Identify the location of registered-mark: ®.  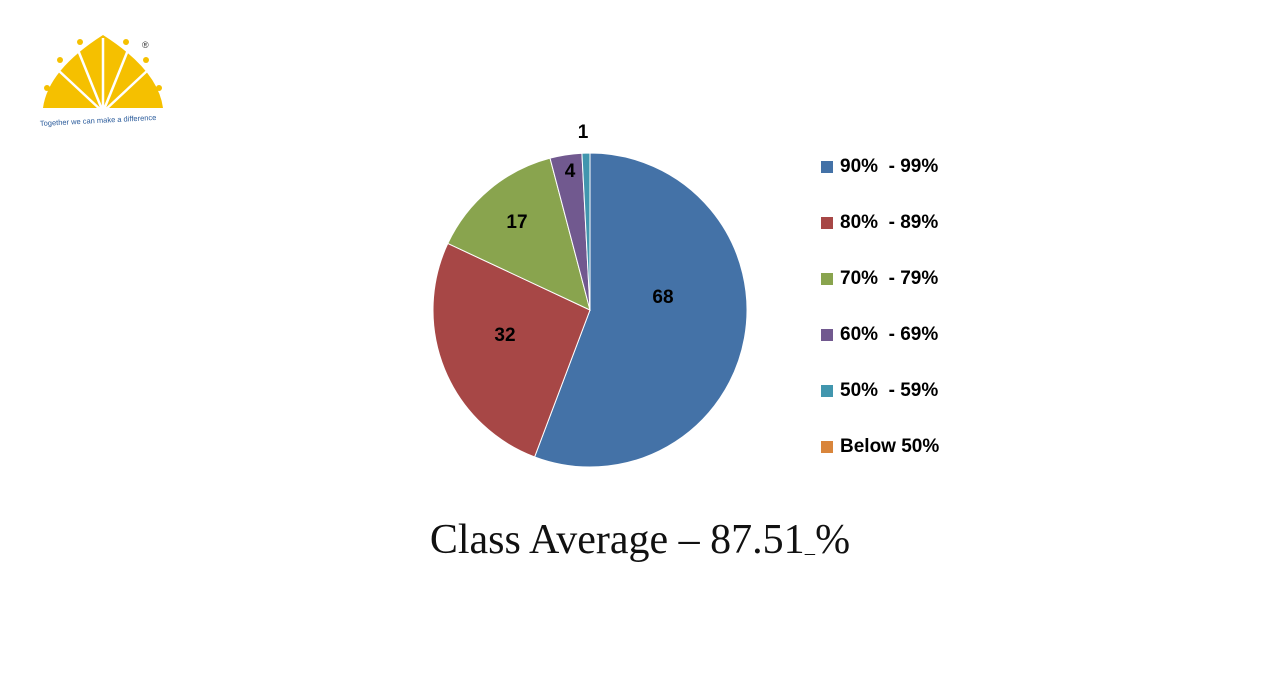
(145, 45).